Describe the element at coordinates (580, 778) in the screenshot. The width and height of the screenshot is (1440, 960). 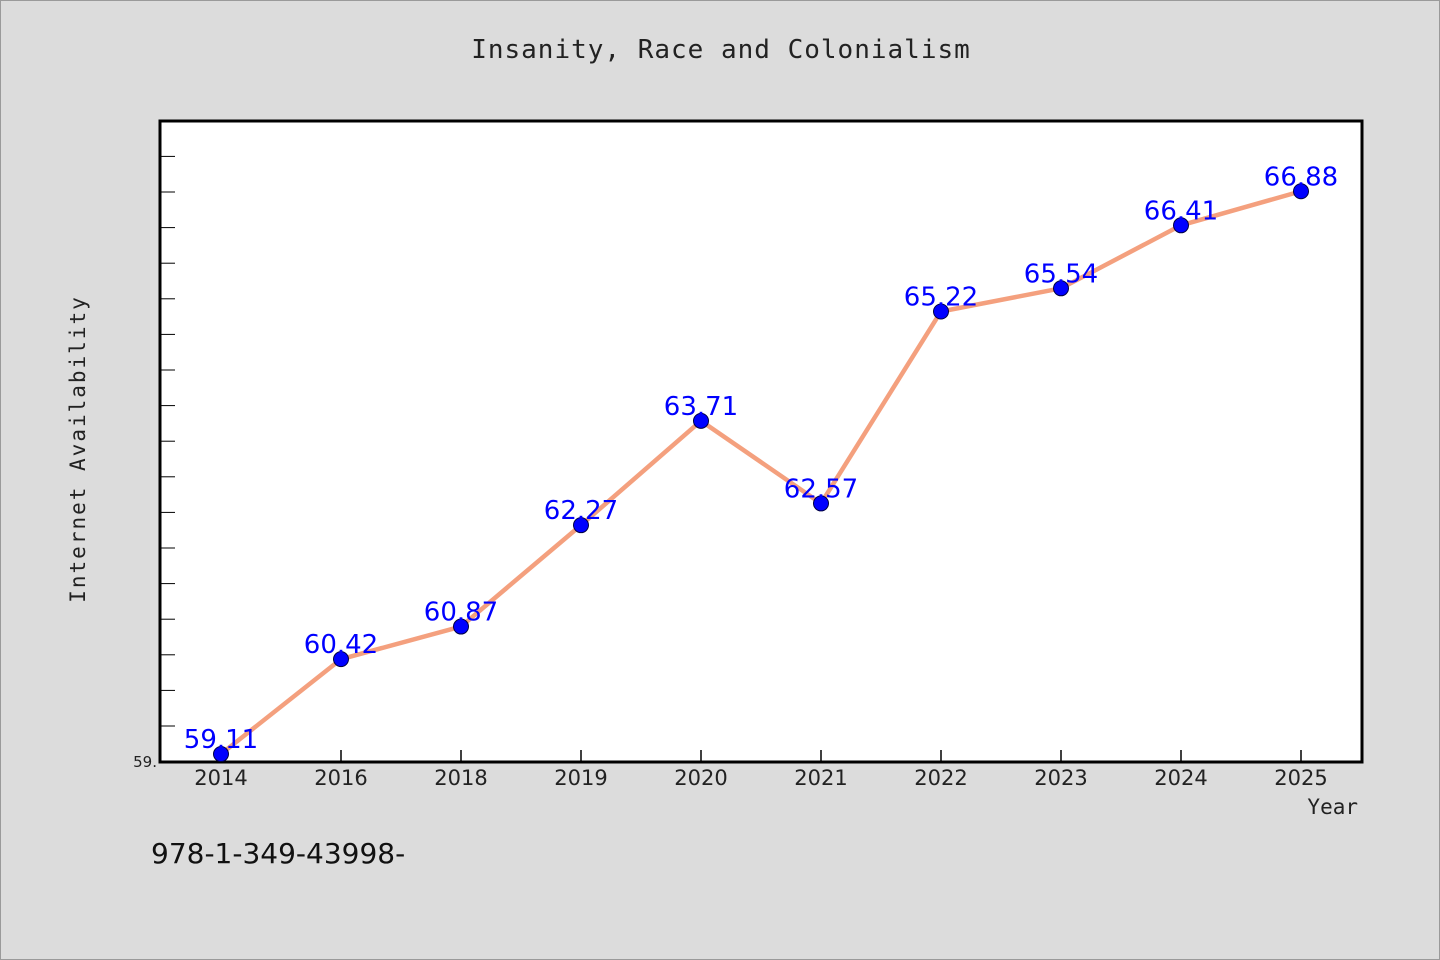
I see `x-tick-label: 2019` at that location.